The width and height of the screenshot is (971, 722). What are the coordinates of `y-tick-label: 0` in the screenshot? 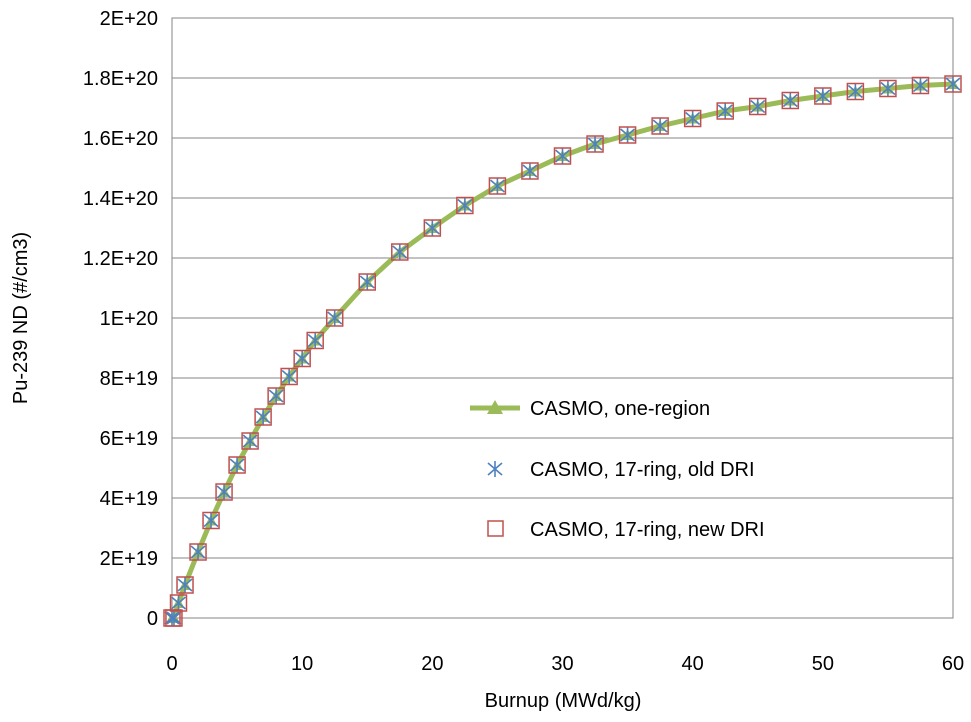 It's located at (152, 619).